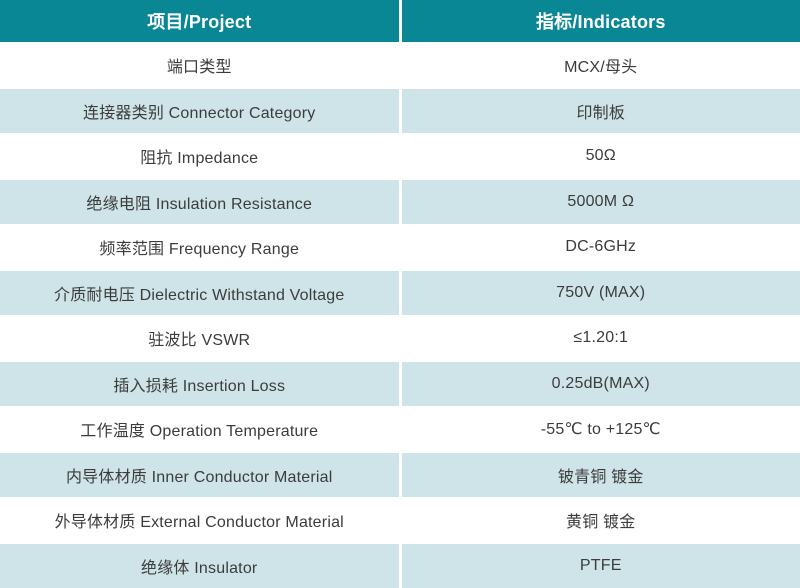 The width and height of the screenshot is (800, 588). Describe the element at coordinates (199, 520) in the screenshot. I see `project-cell: 外导体材质 External Conductor Material` at that location.